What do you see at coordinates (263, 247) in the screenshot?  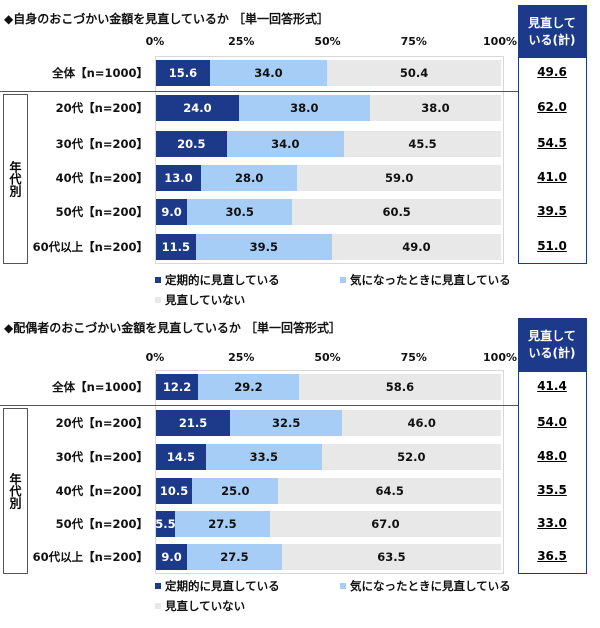 I see `bar-segment: 39.5` at bounding box center [263, 247].